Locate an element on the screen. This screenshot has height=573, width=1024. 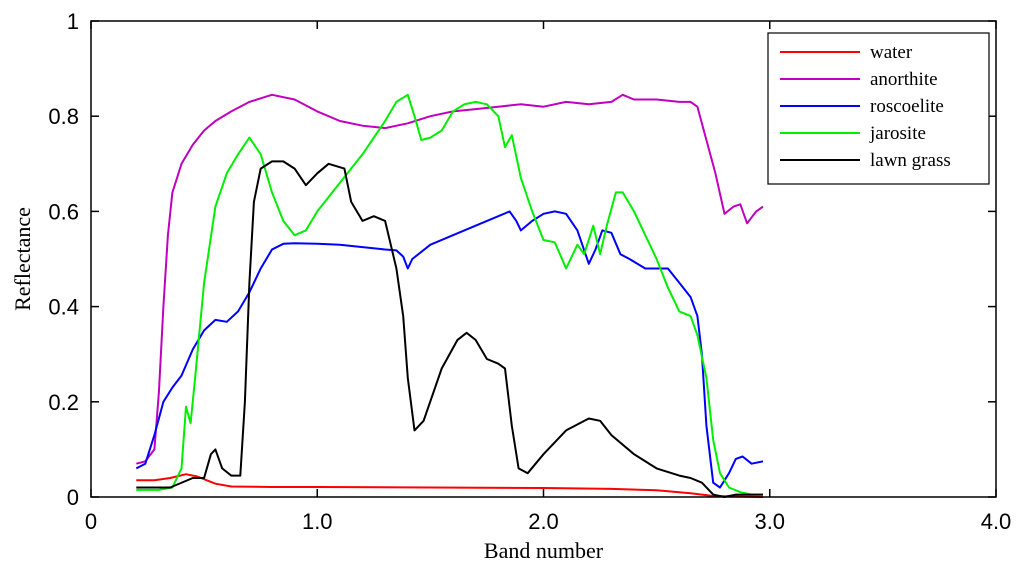
y-tick-label: 0 is located at coordinates (73, 497).